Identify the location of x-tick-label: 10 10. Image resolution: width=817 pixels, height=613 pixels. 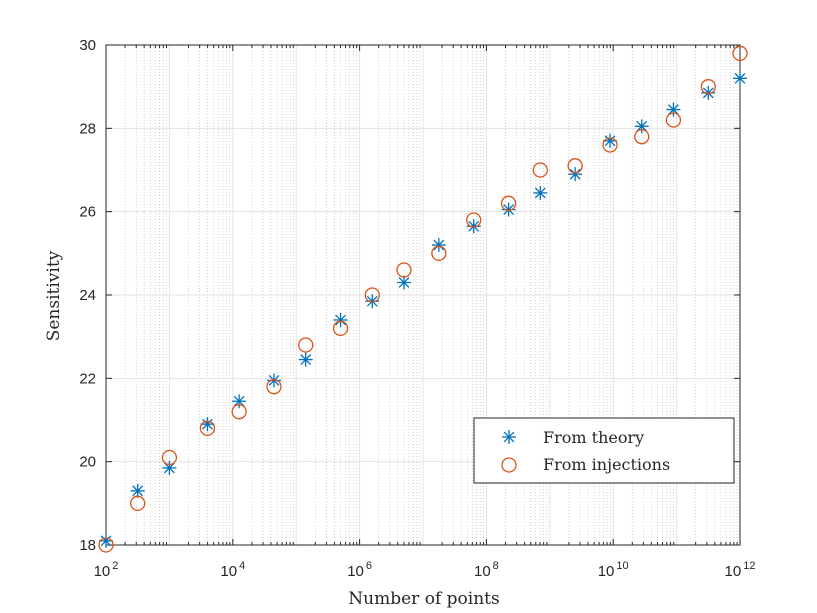
(613, 570).